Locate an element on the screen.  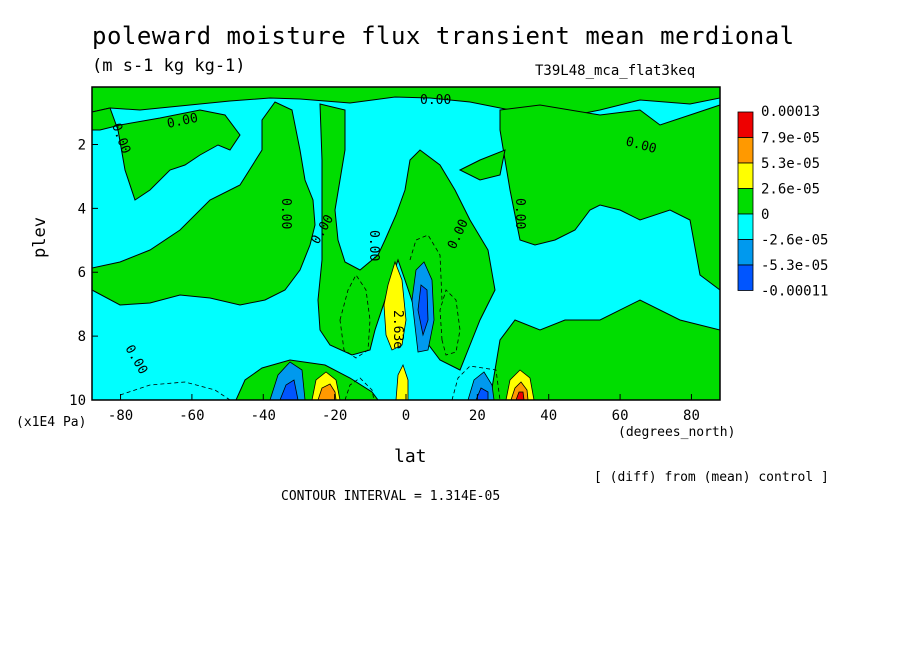
negative-contours is located at coordinates (310, 317).